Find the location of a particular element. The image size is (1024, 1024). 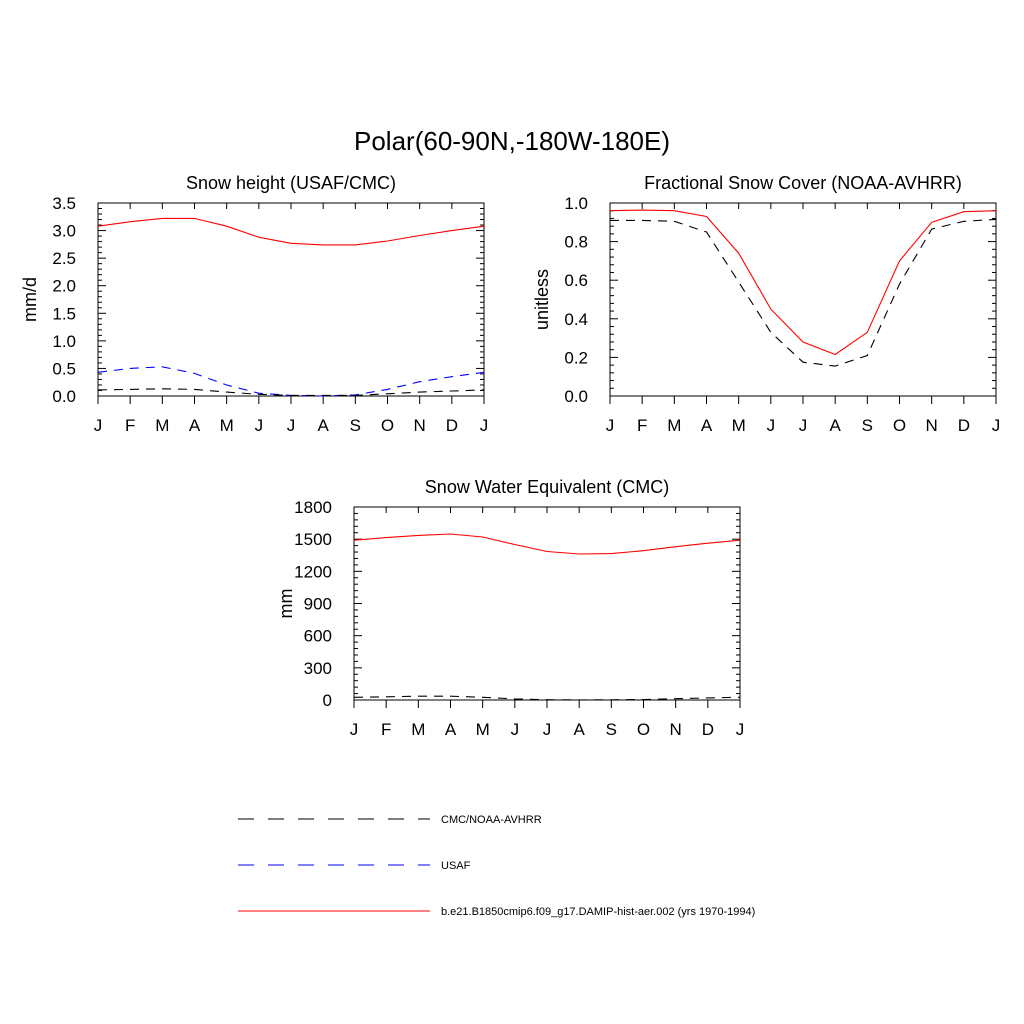

panel-title: Snow height (USAF/CMC) is located at coordinates (291, 183).